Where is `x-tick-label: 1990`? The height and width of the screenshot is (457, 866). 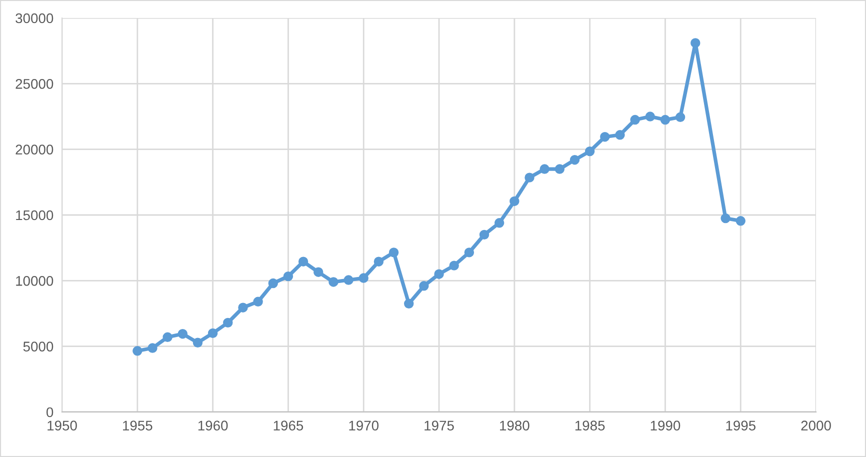
x-tick-label: 1990 is located at coordinates (665, 425).